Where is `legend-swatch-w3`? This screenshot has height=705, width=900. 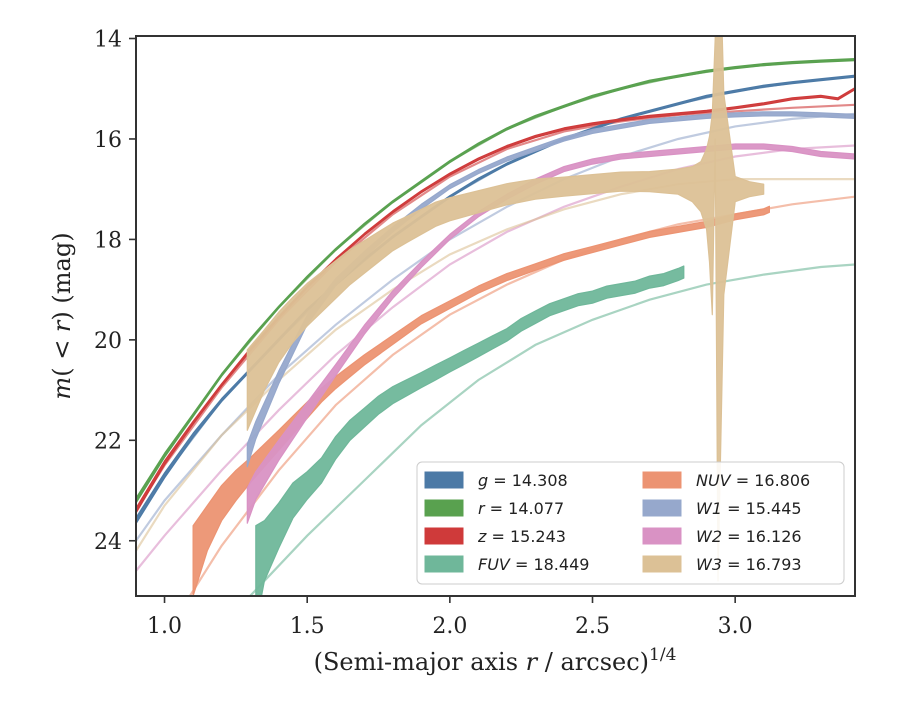 legend-swatch-w3 is located at coordinates (662, 564).